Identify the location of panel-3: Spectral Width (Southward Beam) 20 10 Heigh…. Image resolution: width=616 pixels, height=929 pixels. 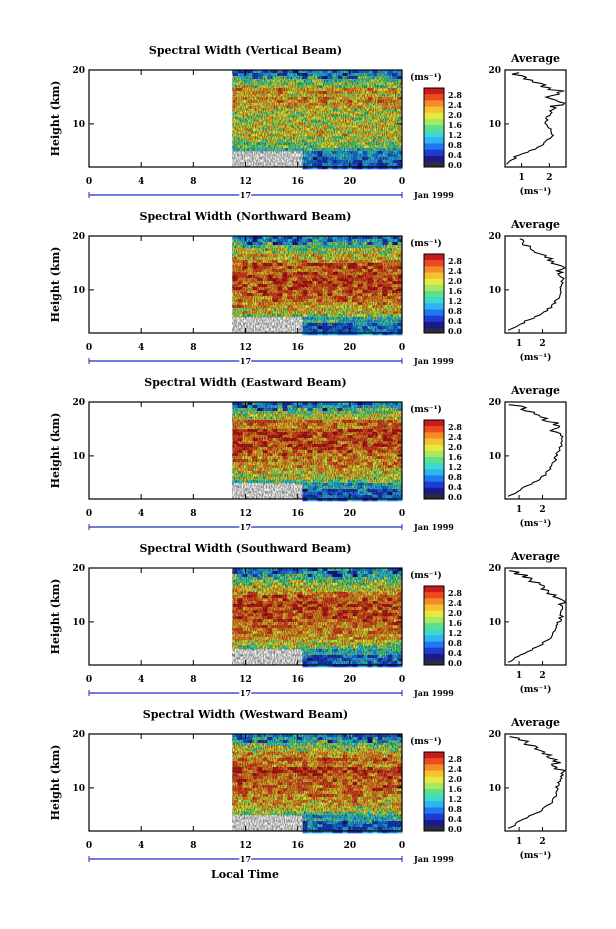
(308, 621).